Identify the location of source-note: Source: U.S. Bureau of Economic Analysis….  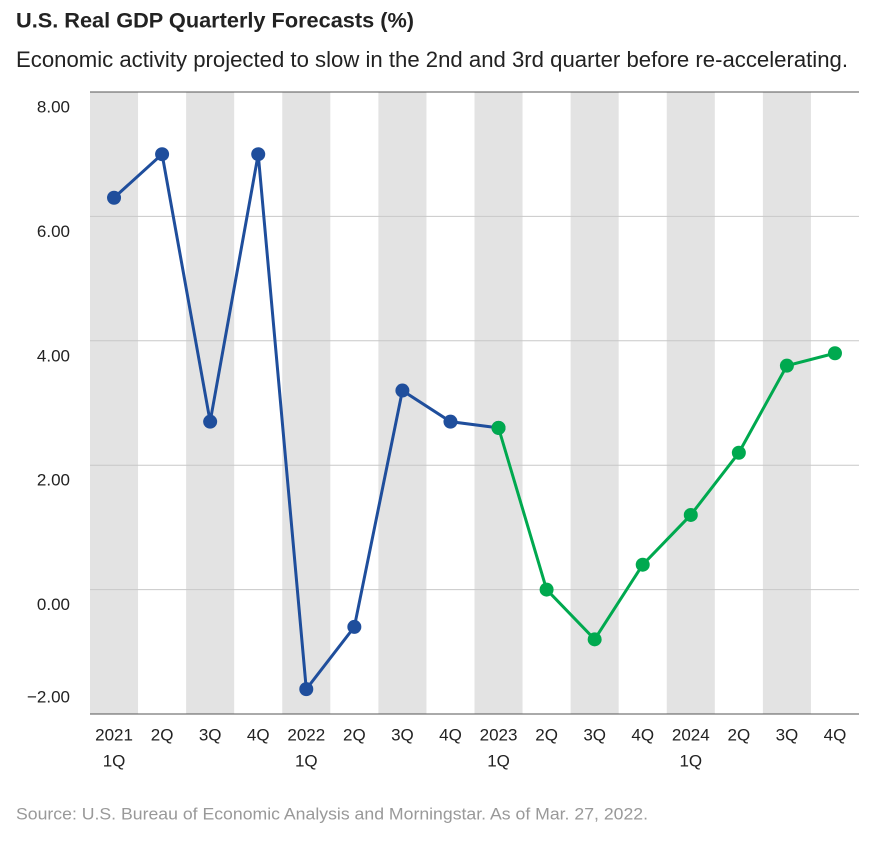
(332, 813).